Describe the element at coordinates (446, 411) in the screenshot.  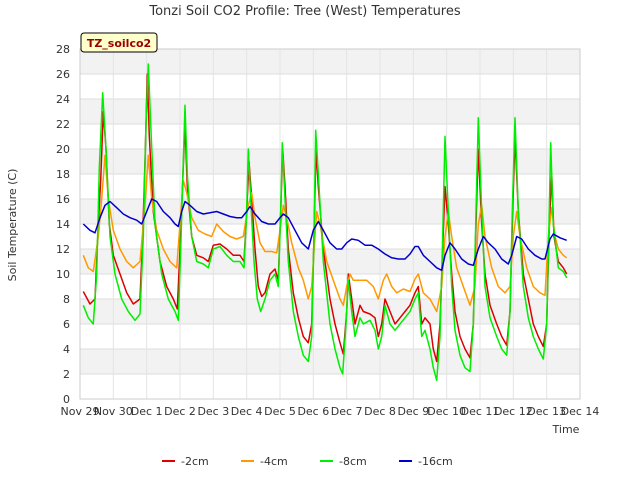
I see `x-tick-label: Dec 10` at that location.